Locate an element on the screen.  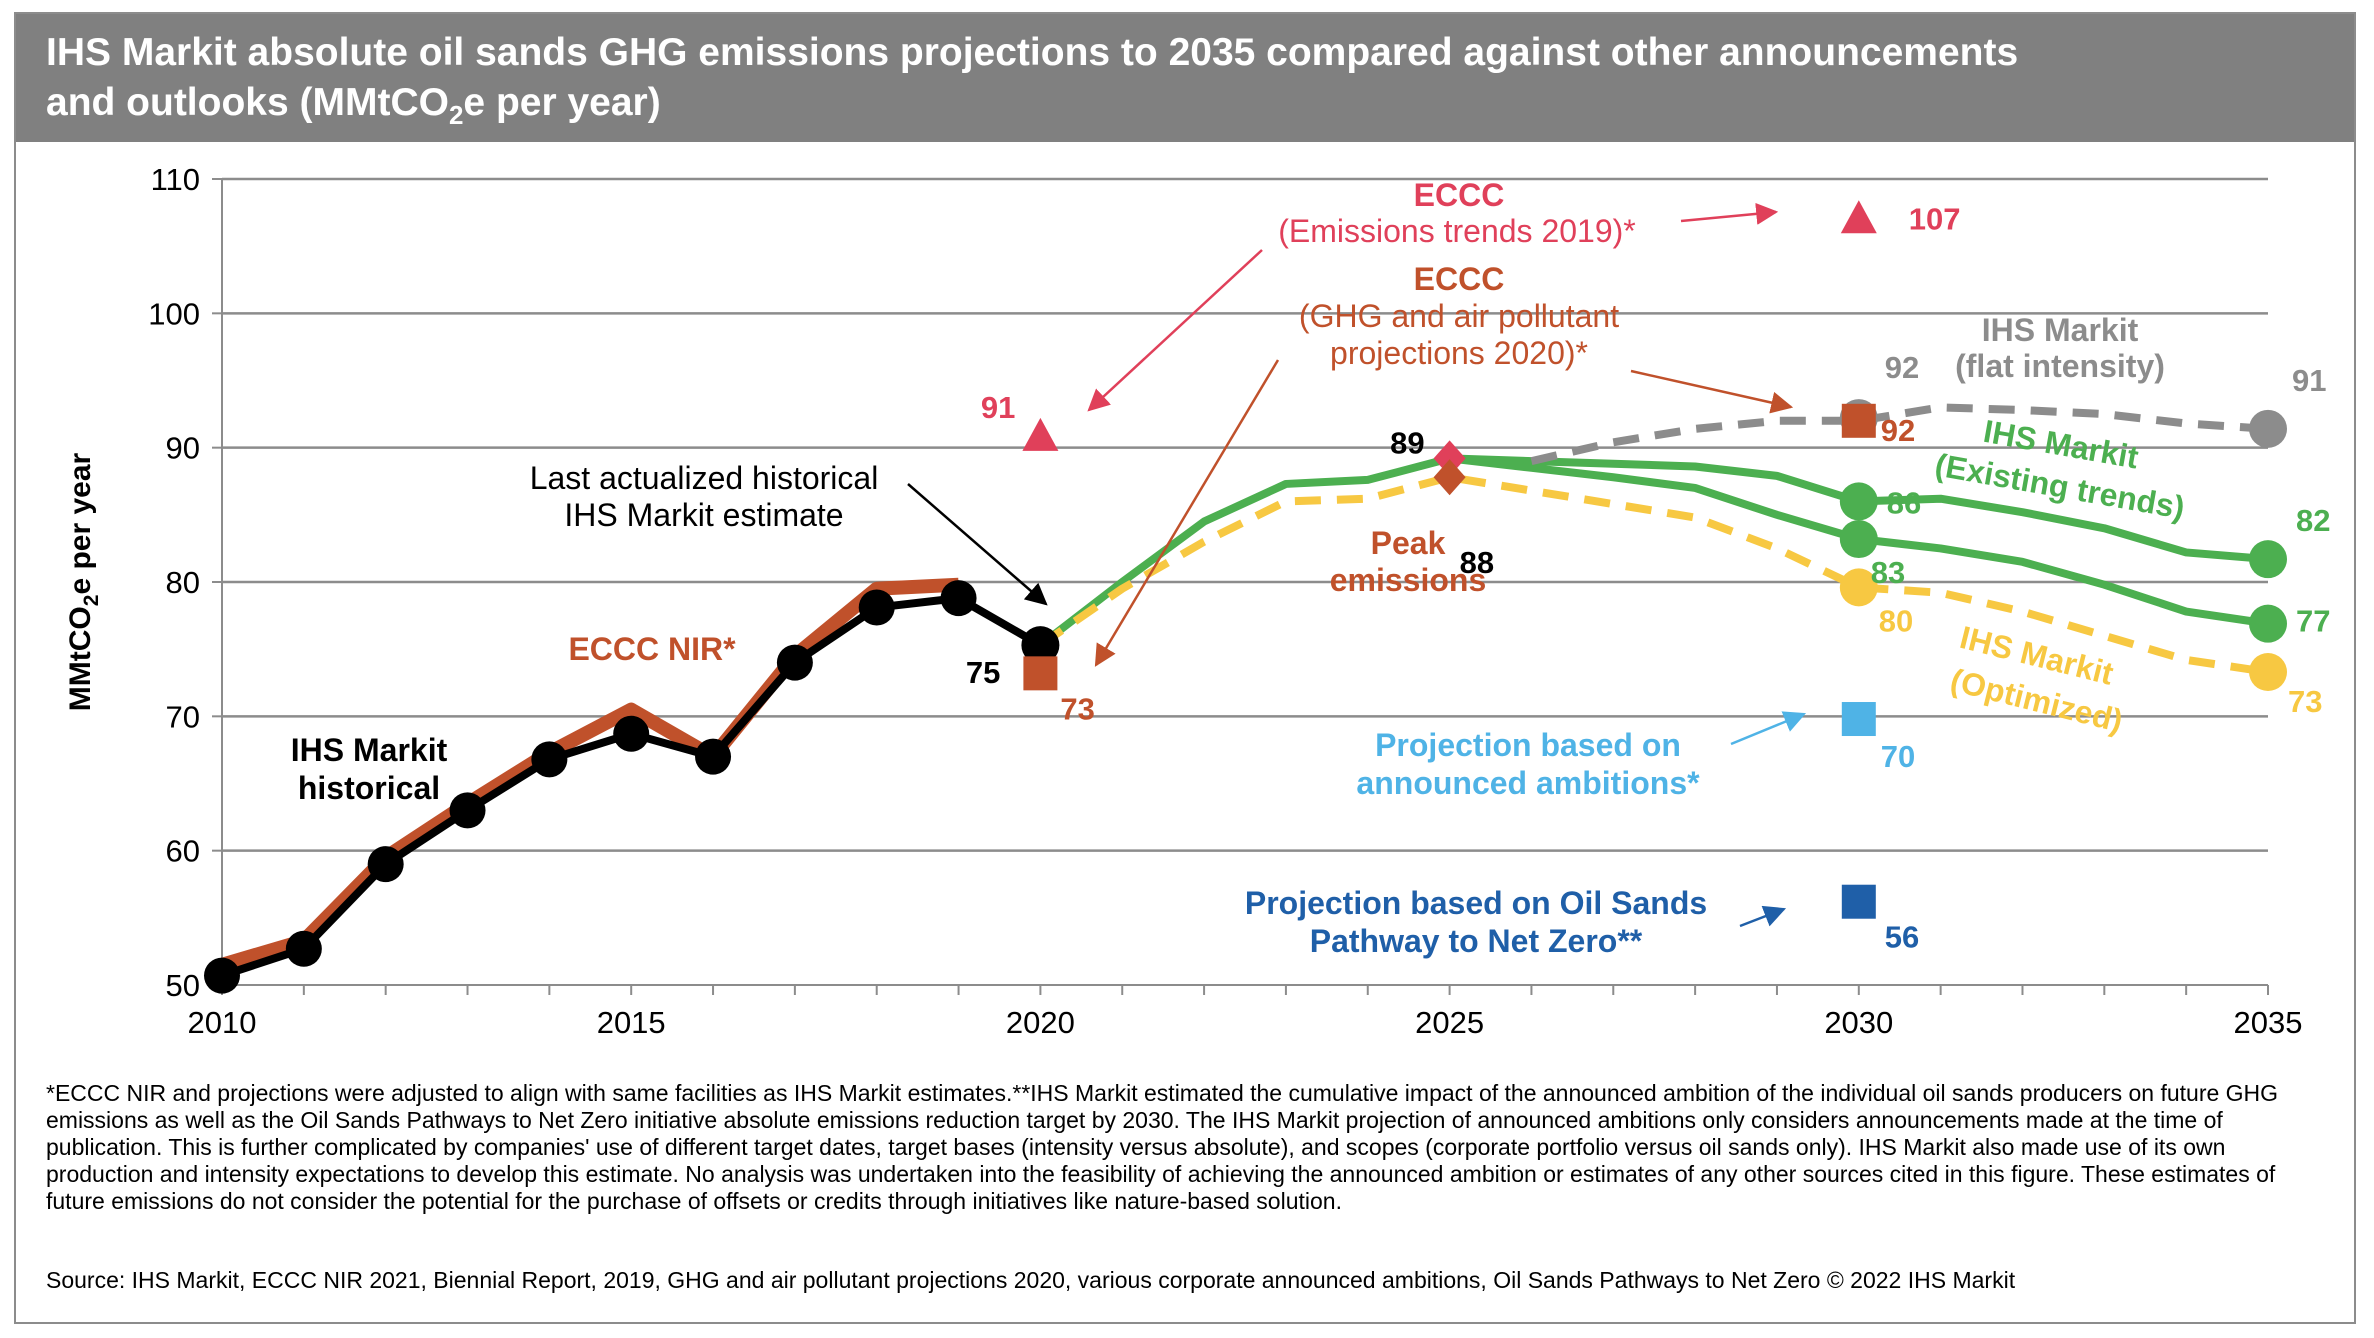
annotation-pathway-1: Projection based on Oil Sands is located at coordinates (1476, 903).